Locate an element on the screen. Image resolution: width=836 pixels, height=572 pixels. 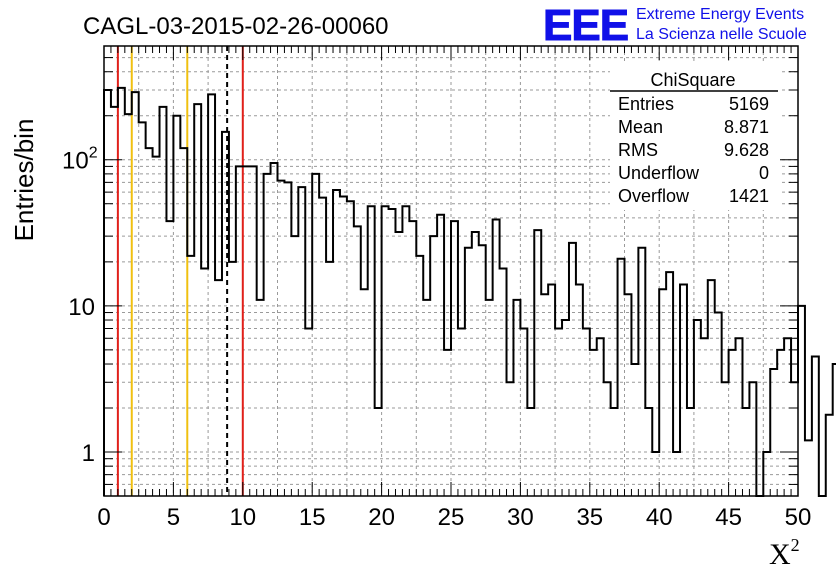
stats-box-background is located at coordinates (695, 137).